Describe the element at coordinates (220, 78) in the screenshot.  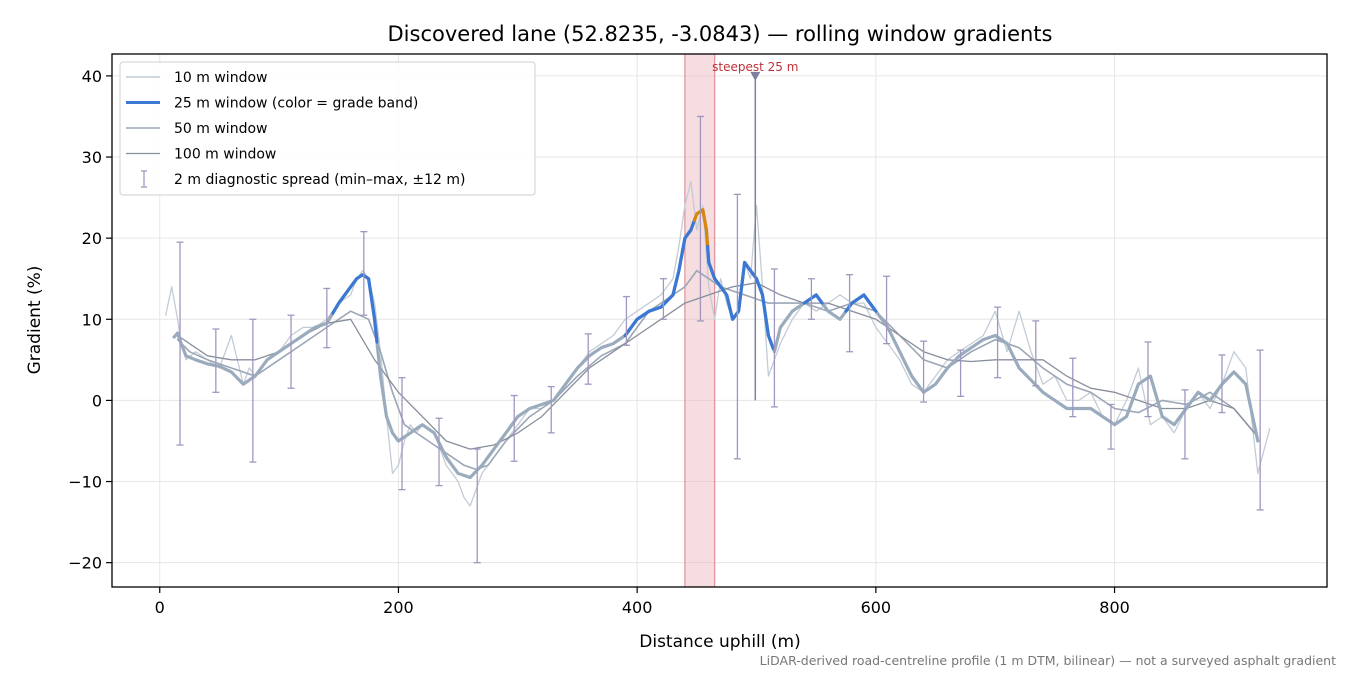
I see `legend-label: 10 m window` at that location.